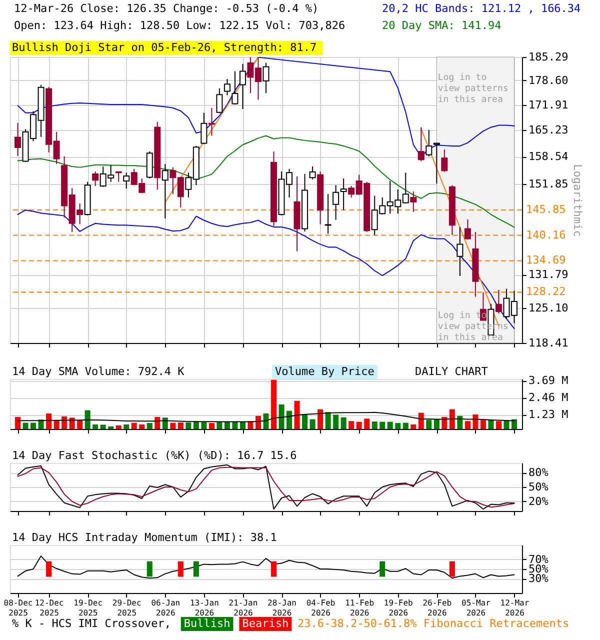 This screenshot has height=640, width=600. What do you see at coordinates (154, 455) in the screenshot?
I see `chart-title: 14 Day Fast Stochastic (%K) (%D): 16.7 15.6` at bounding box center [154, 455].